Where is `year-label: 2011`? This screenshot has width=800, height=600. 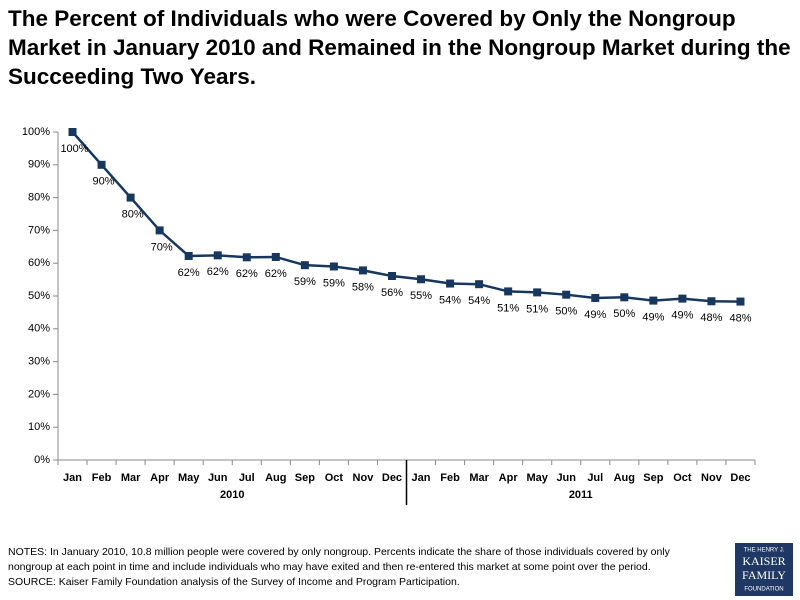 year-label: 2011 is located at coordinates (581, 495).